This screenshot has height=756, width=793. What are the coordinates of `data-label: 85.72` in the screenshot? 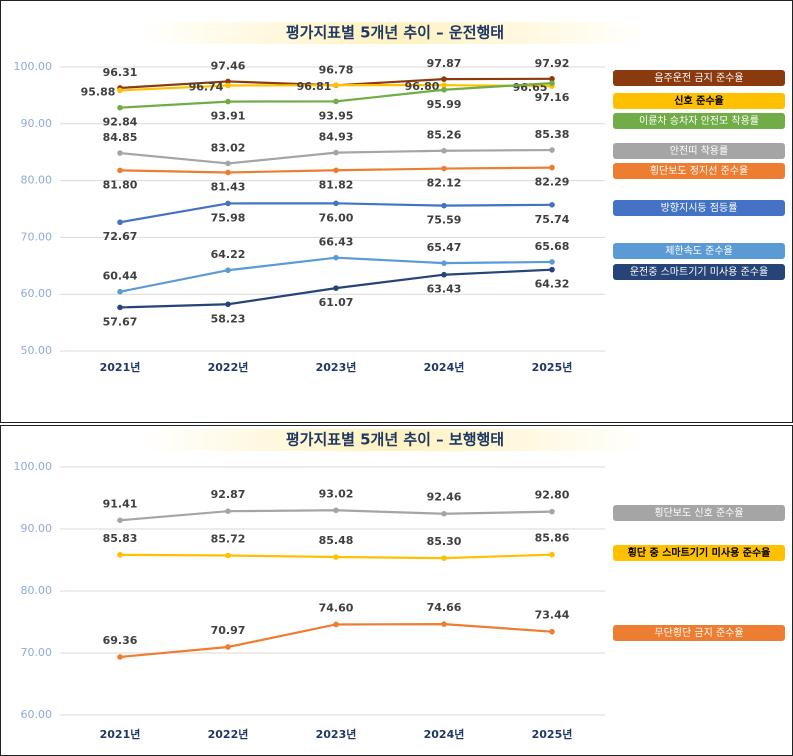 It's located at (228, 539).